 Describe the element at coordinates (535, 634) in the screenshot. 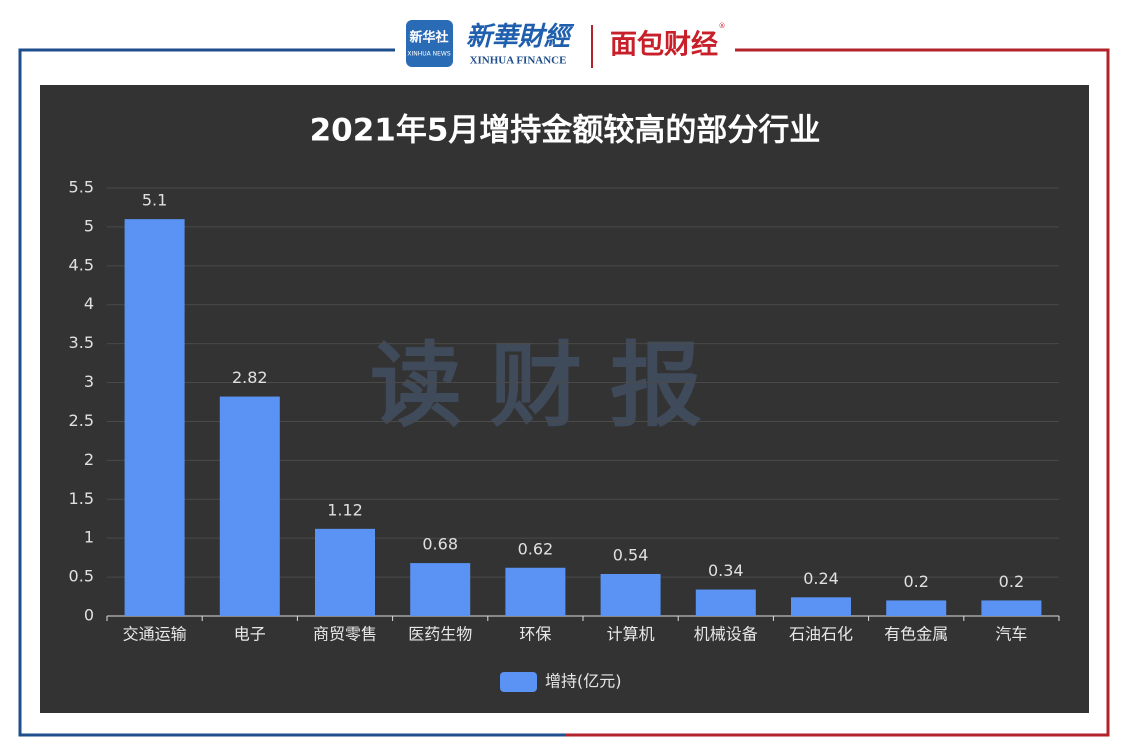

I see `x-tick-label: 环保` at that location.